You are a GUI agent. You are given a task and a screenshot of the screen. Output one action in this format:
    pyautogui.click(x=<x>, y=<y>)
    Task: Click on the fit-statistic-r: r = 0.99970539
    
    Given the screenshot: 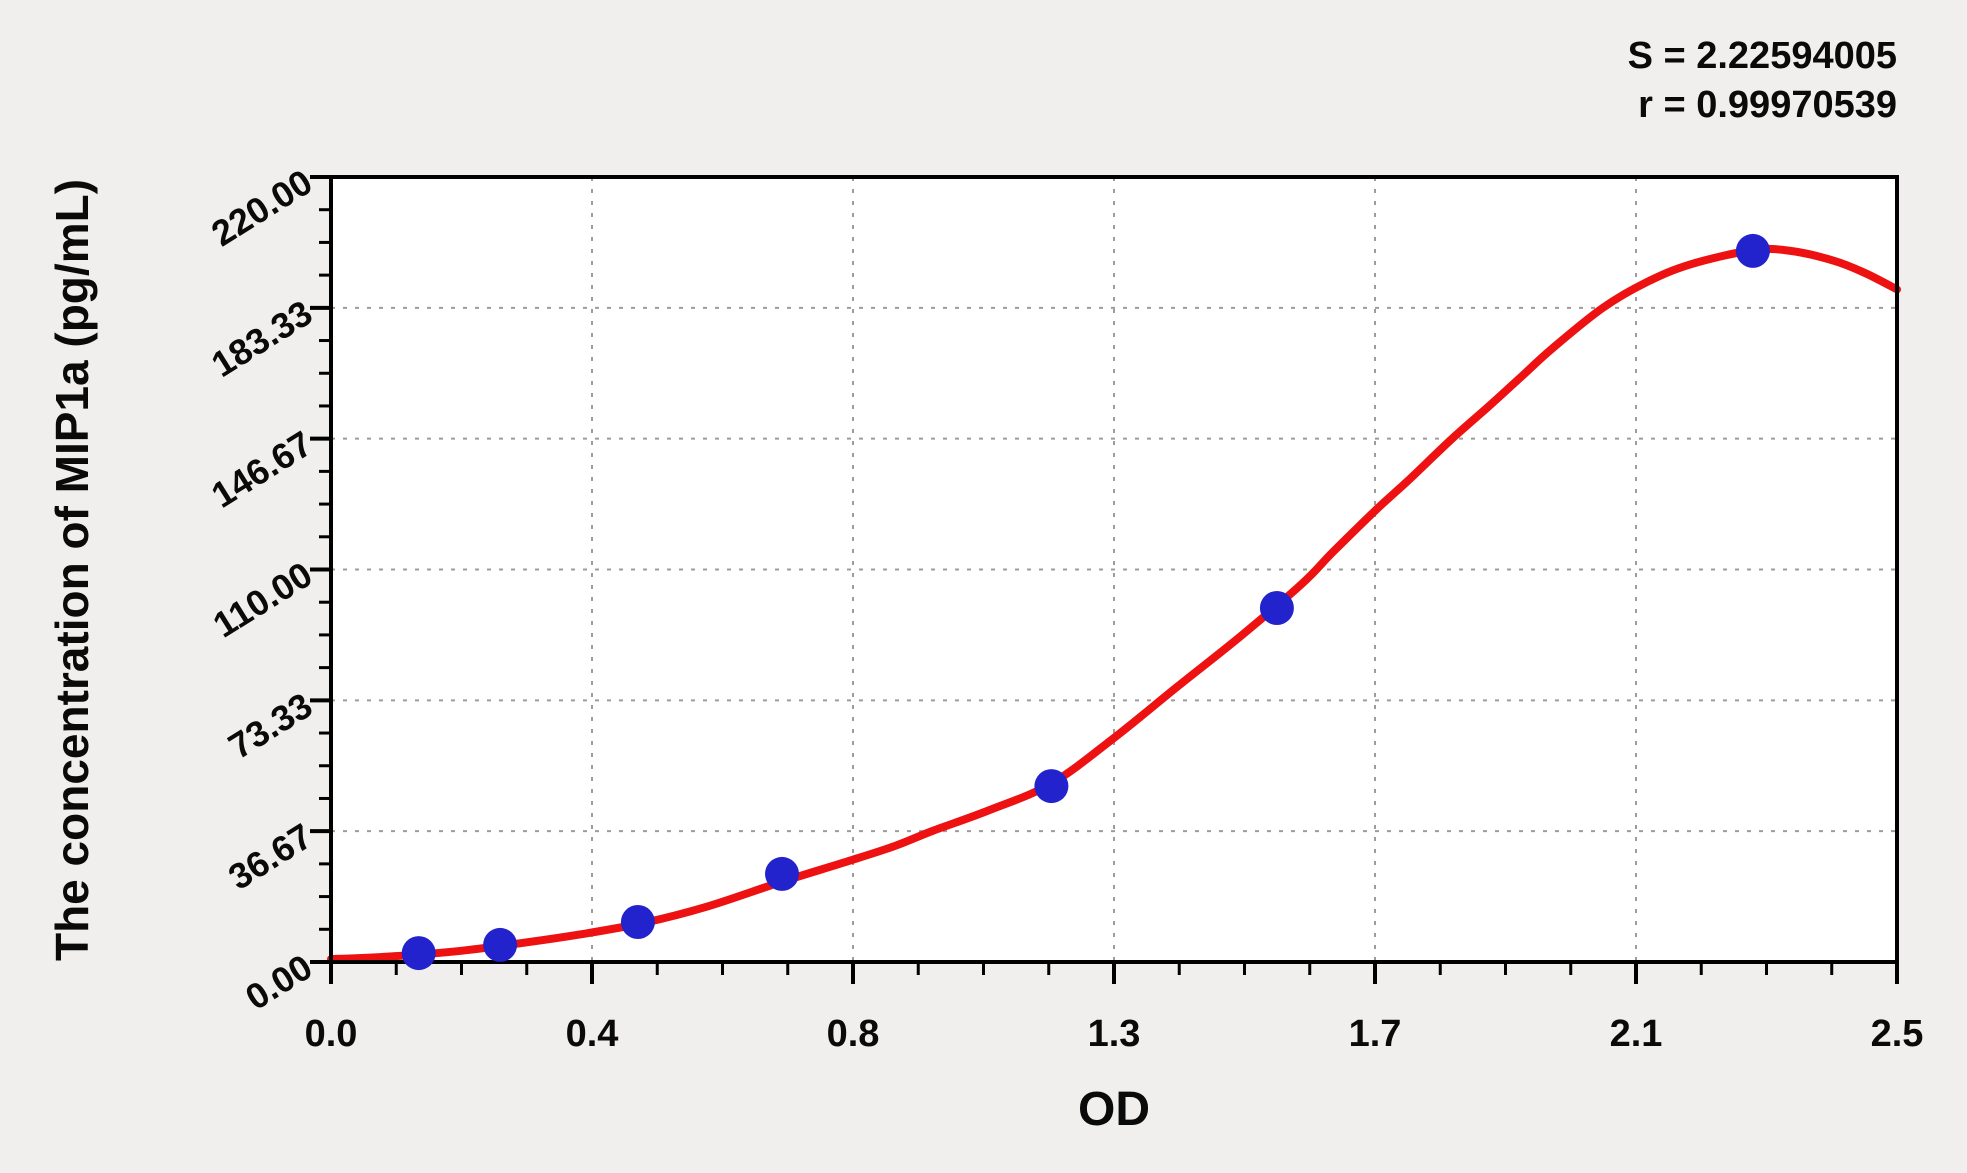 What is the action you would take?
    pyautogui.click(x=1767, y=104)
    